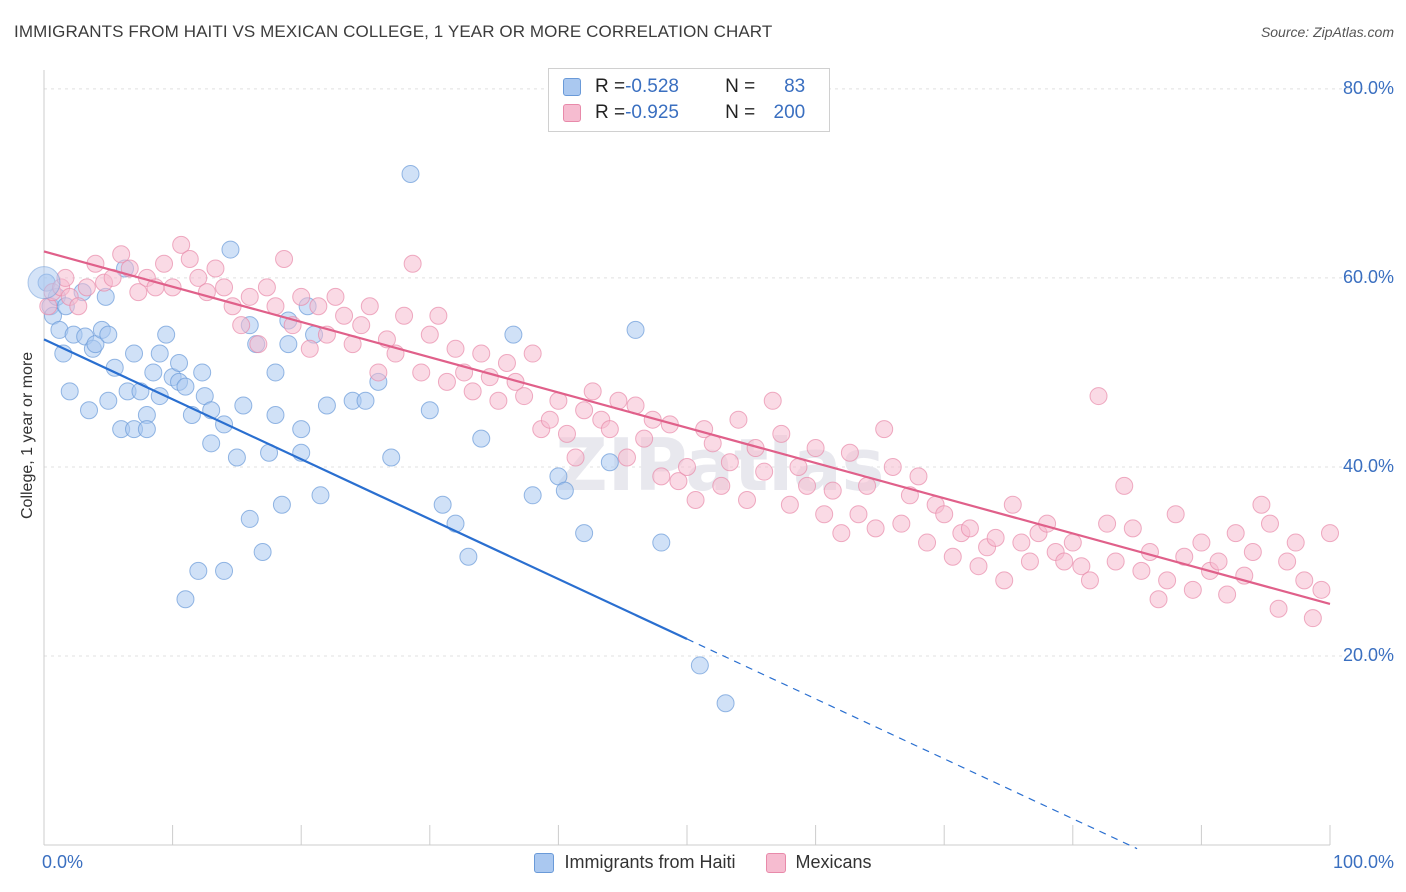  What do you see at coordinates (740, 112) in the screenshot?
I see `legend-n-label: N =` at bounding box center [740, 112].